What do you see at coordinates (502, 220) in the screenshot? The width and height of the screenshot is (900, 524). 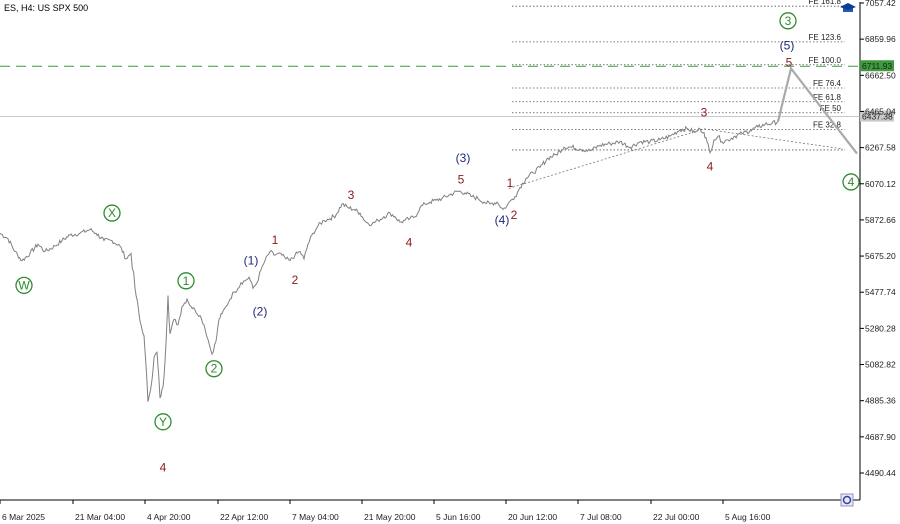 I see `wave-label: (4)` at bounding box center [502, 220].